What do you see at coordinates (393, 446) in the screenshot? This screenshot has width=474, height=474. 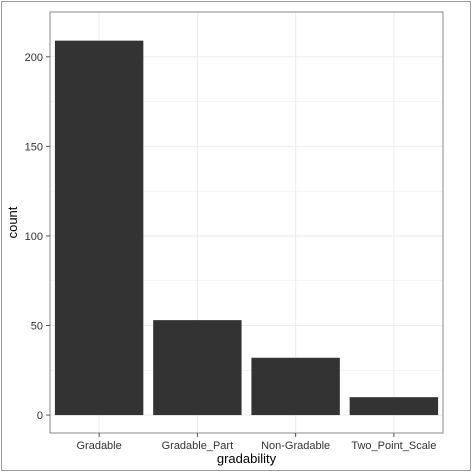 I see `x-tick-label: Two_Point_Scale` at bounding box center [393, 446].